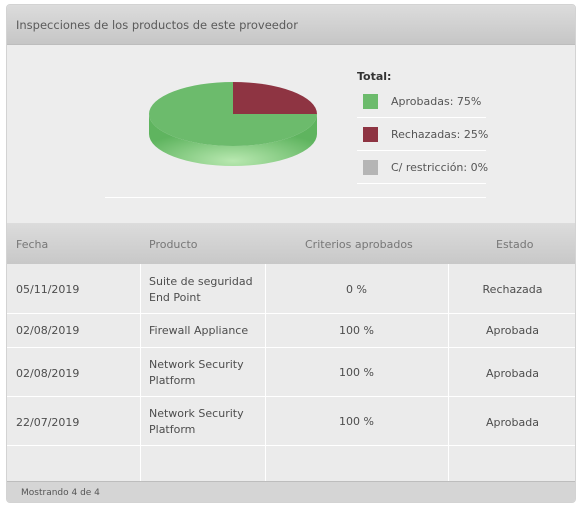  Describe the element at coordinates (440, 134) in the screenshot. I see `legend-label-rechazadas: Rechazadas: 25%` at that location.